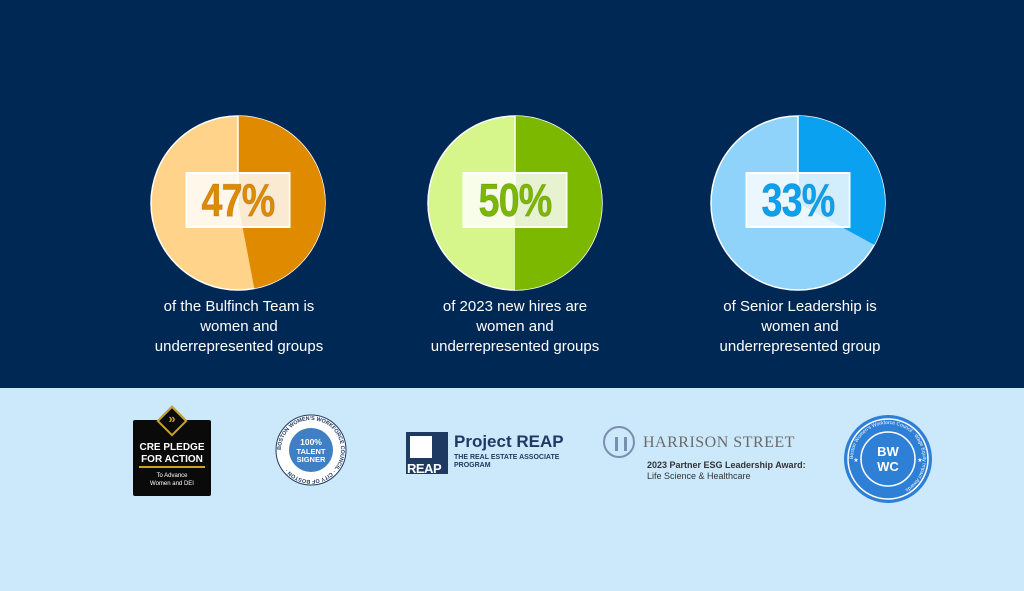 This screenshot has height=591, width=1024. Describe the element at coordinates (798, 200) in the screenshot. I see `percent-label: 33%` at that location.